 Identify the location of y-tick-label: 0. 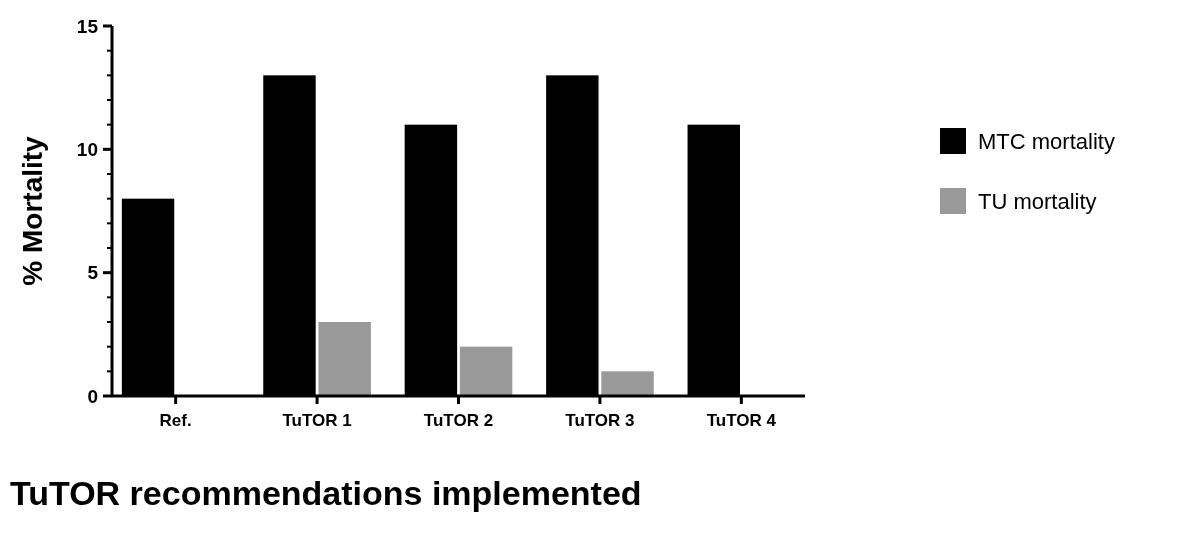
(92, 396).